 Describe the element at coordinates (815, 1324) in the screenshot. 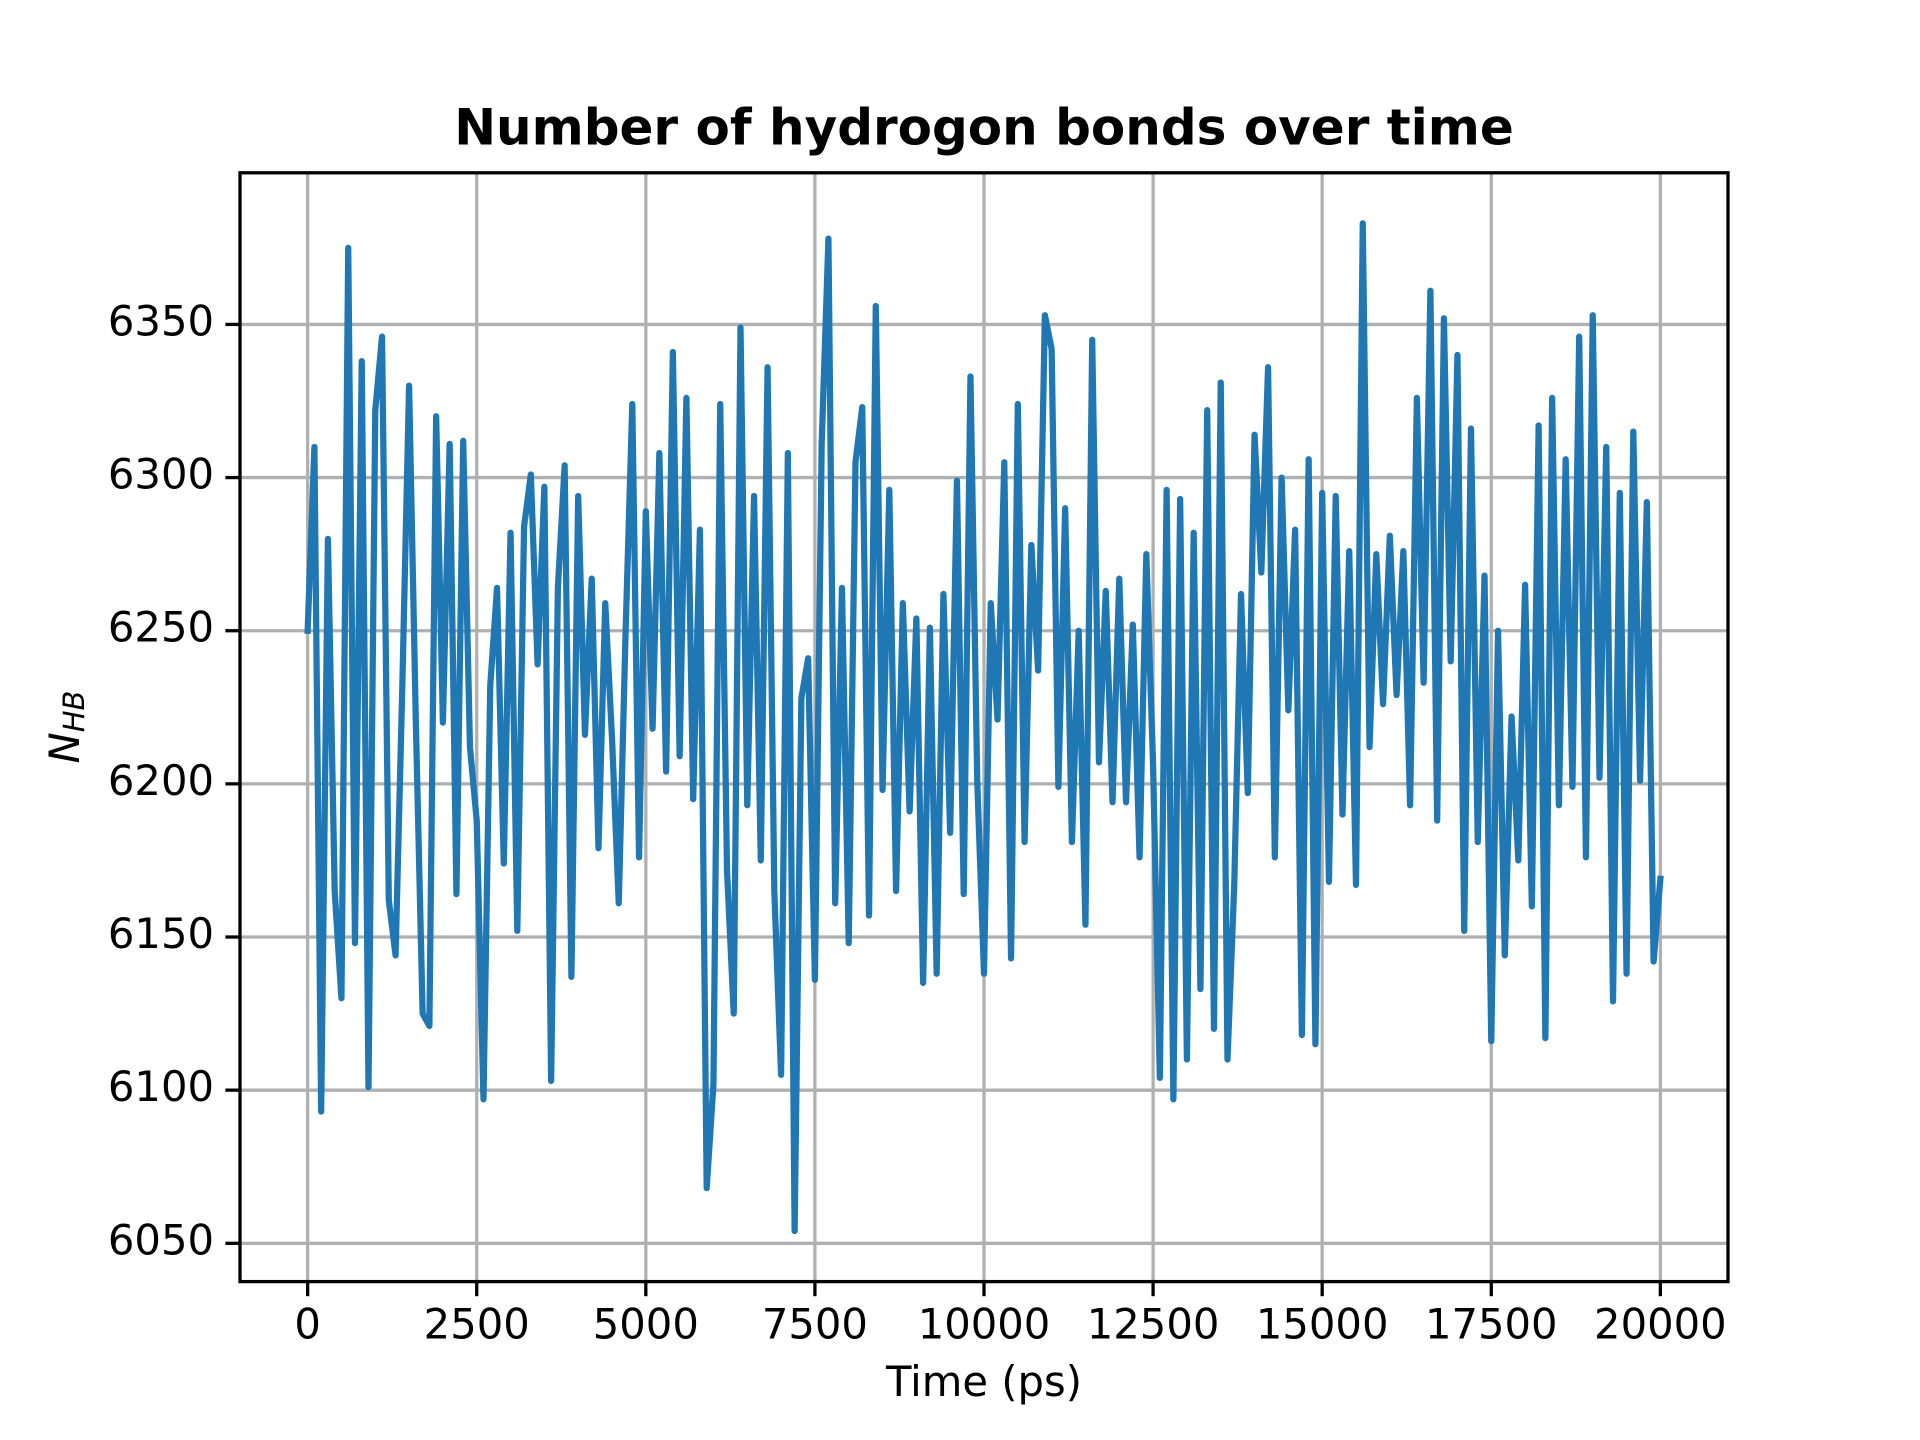

I see `x-tick-label: 7500` at that location.